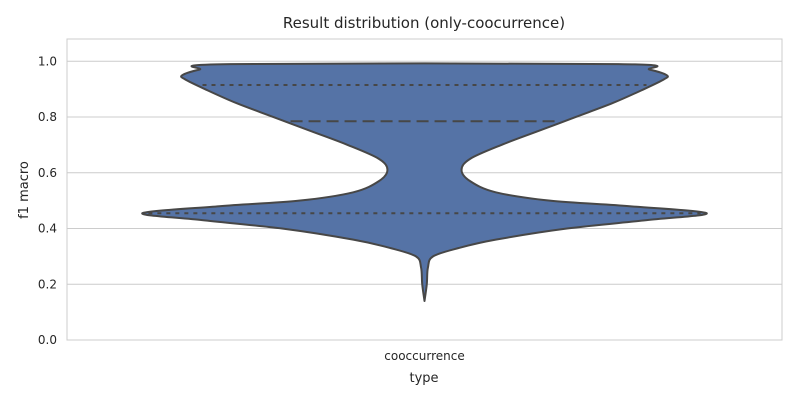 Image resolution: width=800 pixels, height=400 pixels. I want to click on chart-title: Result distribution (only-coocurrence), so click(424, 23).